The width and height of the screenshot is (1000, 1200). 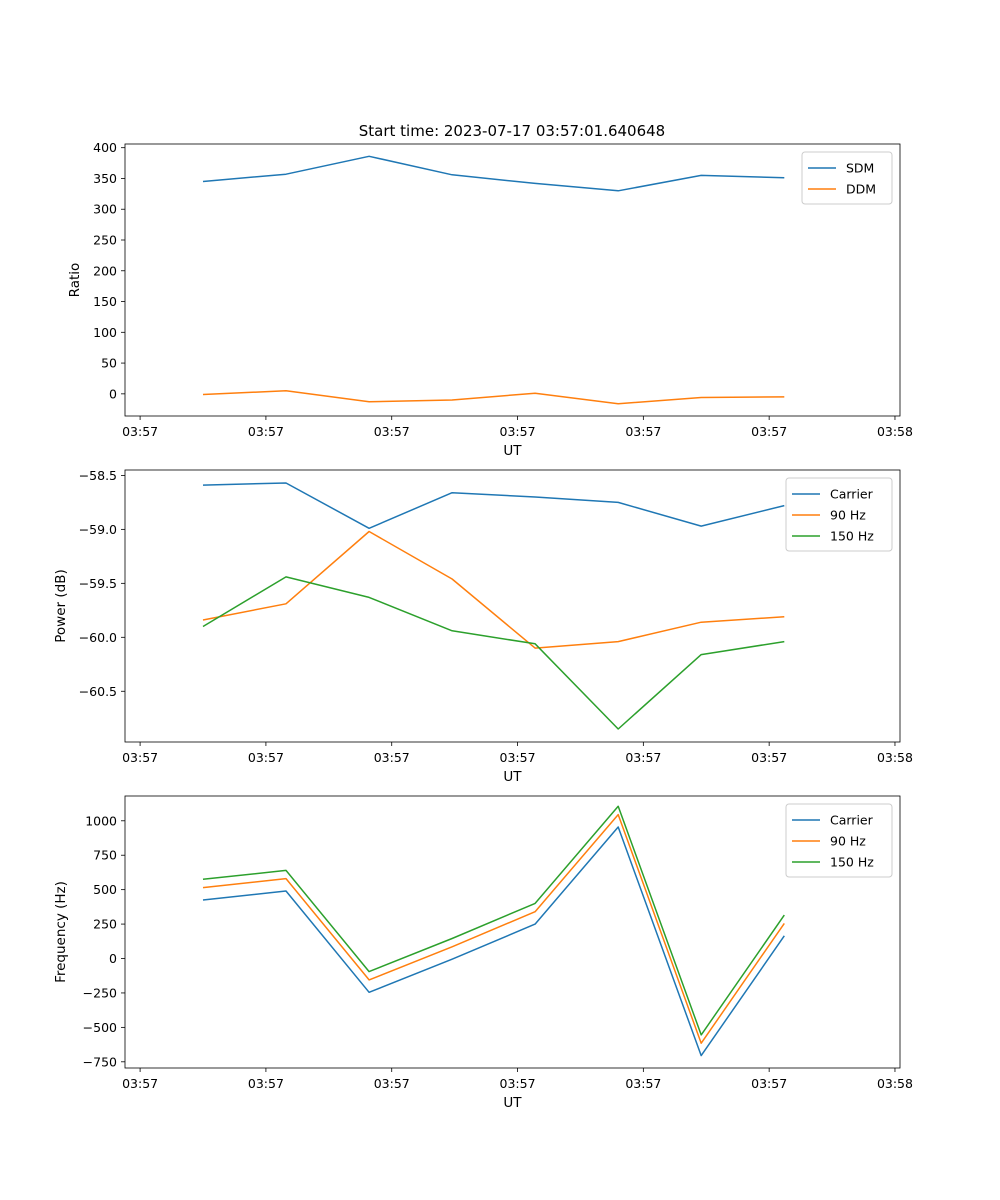 I want to click on y-tick-label: −59.0, so click(x=98, y=529).